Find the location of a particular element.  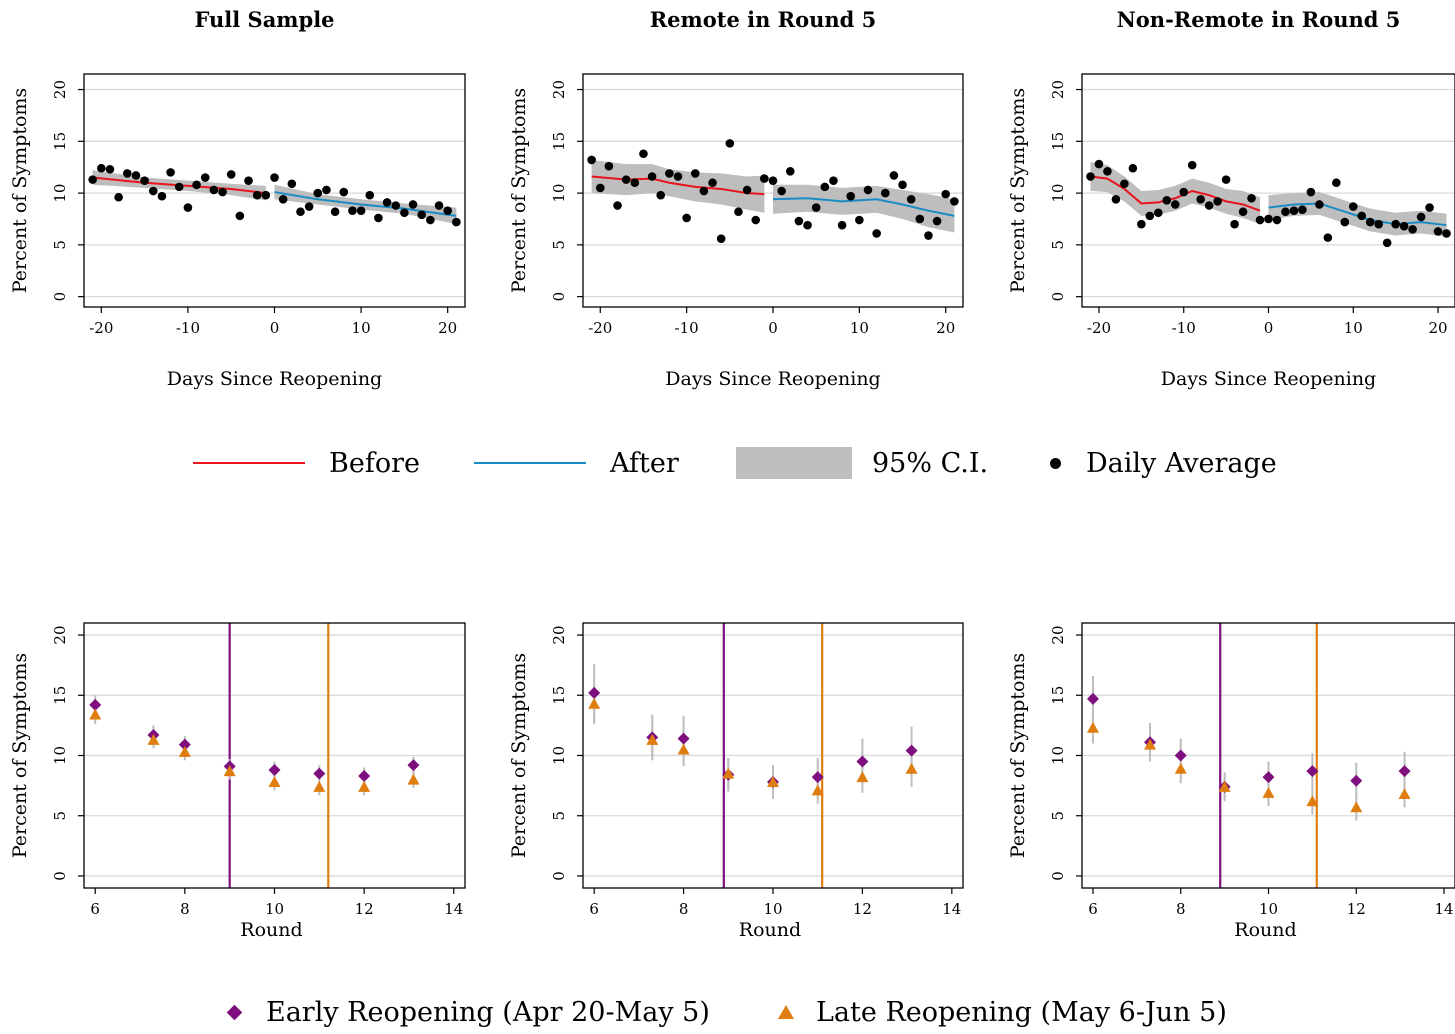

chart-panel-5: 6 8 10 12 14 0 5 10 15 20 Round Percent of Symptoms is located at coordinates (736, 781).